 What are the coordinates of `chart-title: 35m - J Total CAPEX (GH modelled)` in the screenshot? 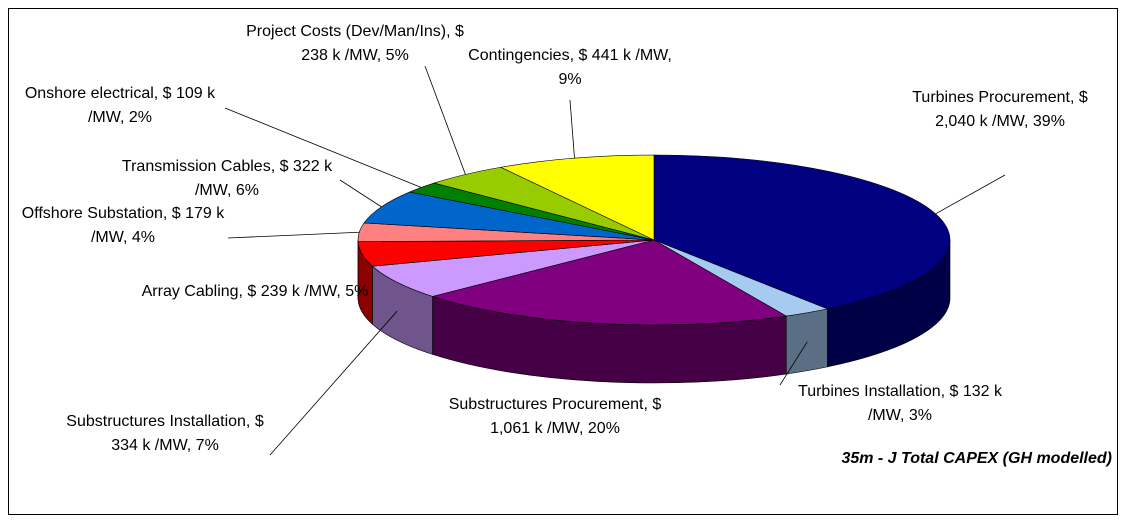 It's located at (976, 458).